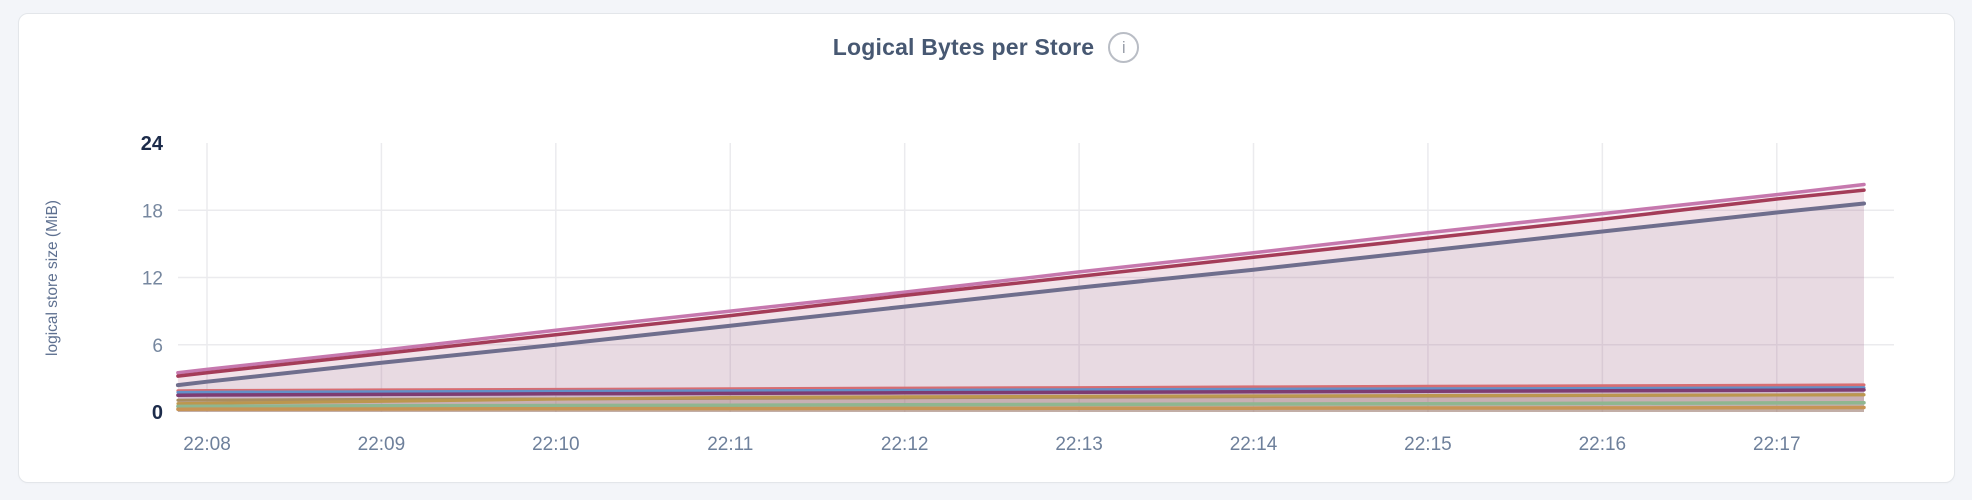 The image size is (1972, 500). What do you see at coordinates (905, 444) in the screenshot?
I see `x-tick-label: 22:12` at bounding box center [905, 444].